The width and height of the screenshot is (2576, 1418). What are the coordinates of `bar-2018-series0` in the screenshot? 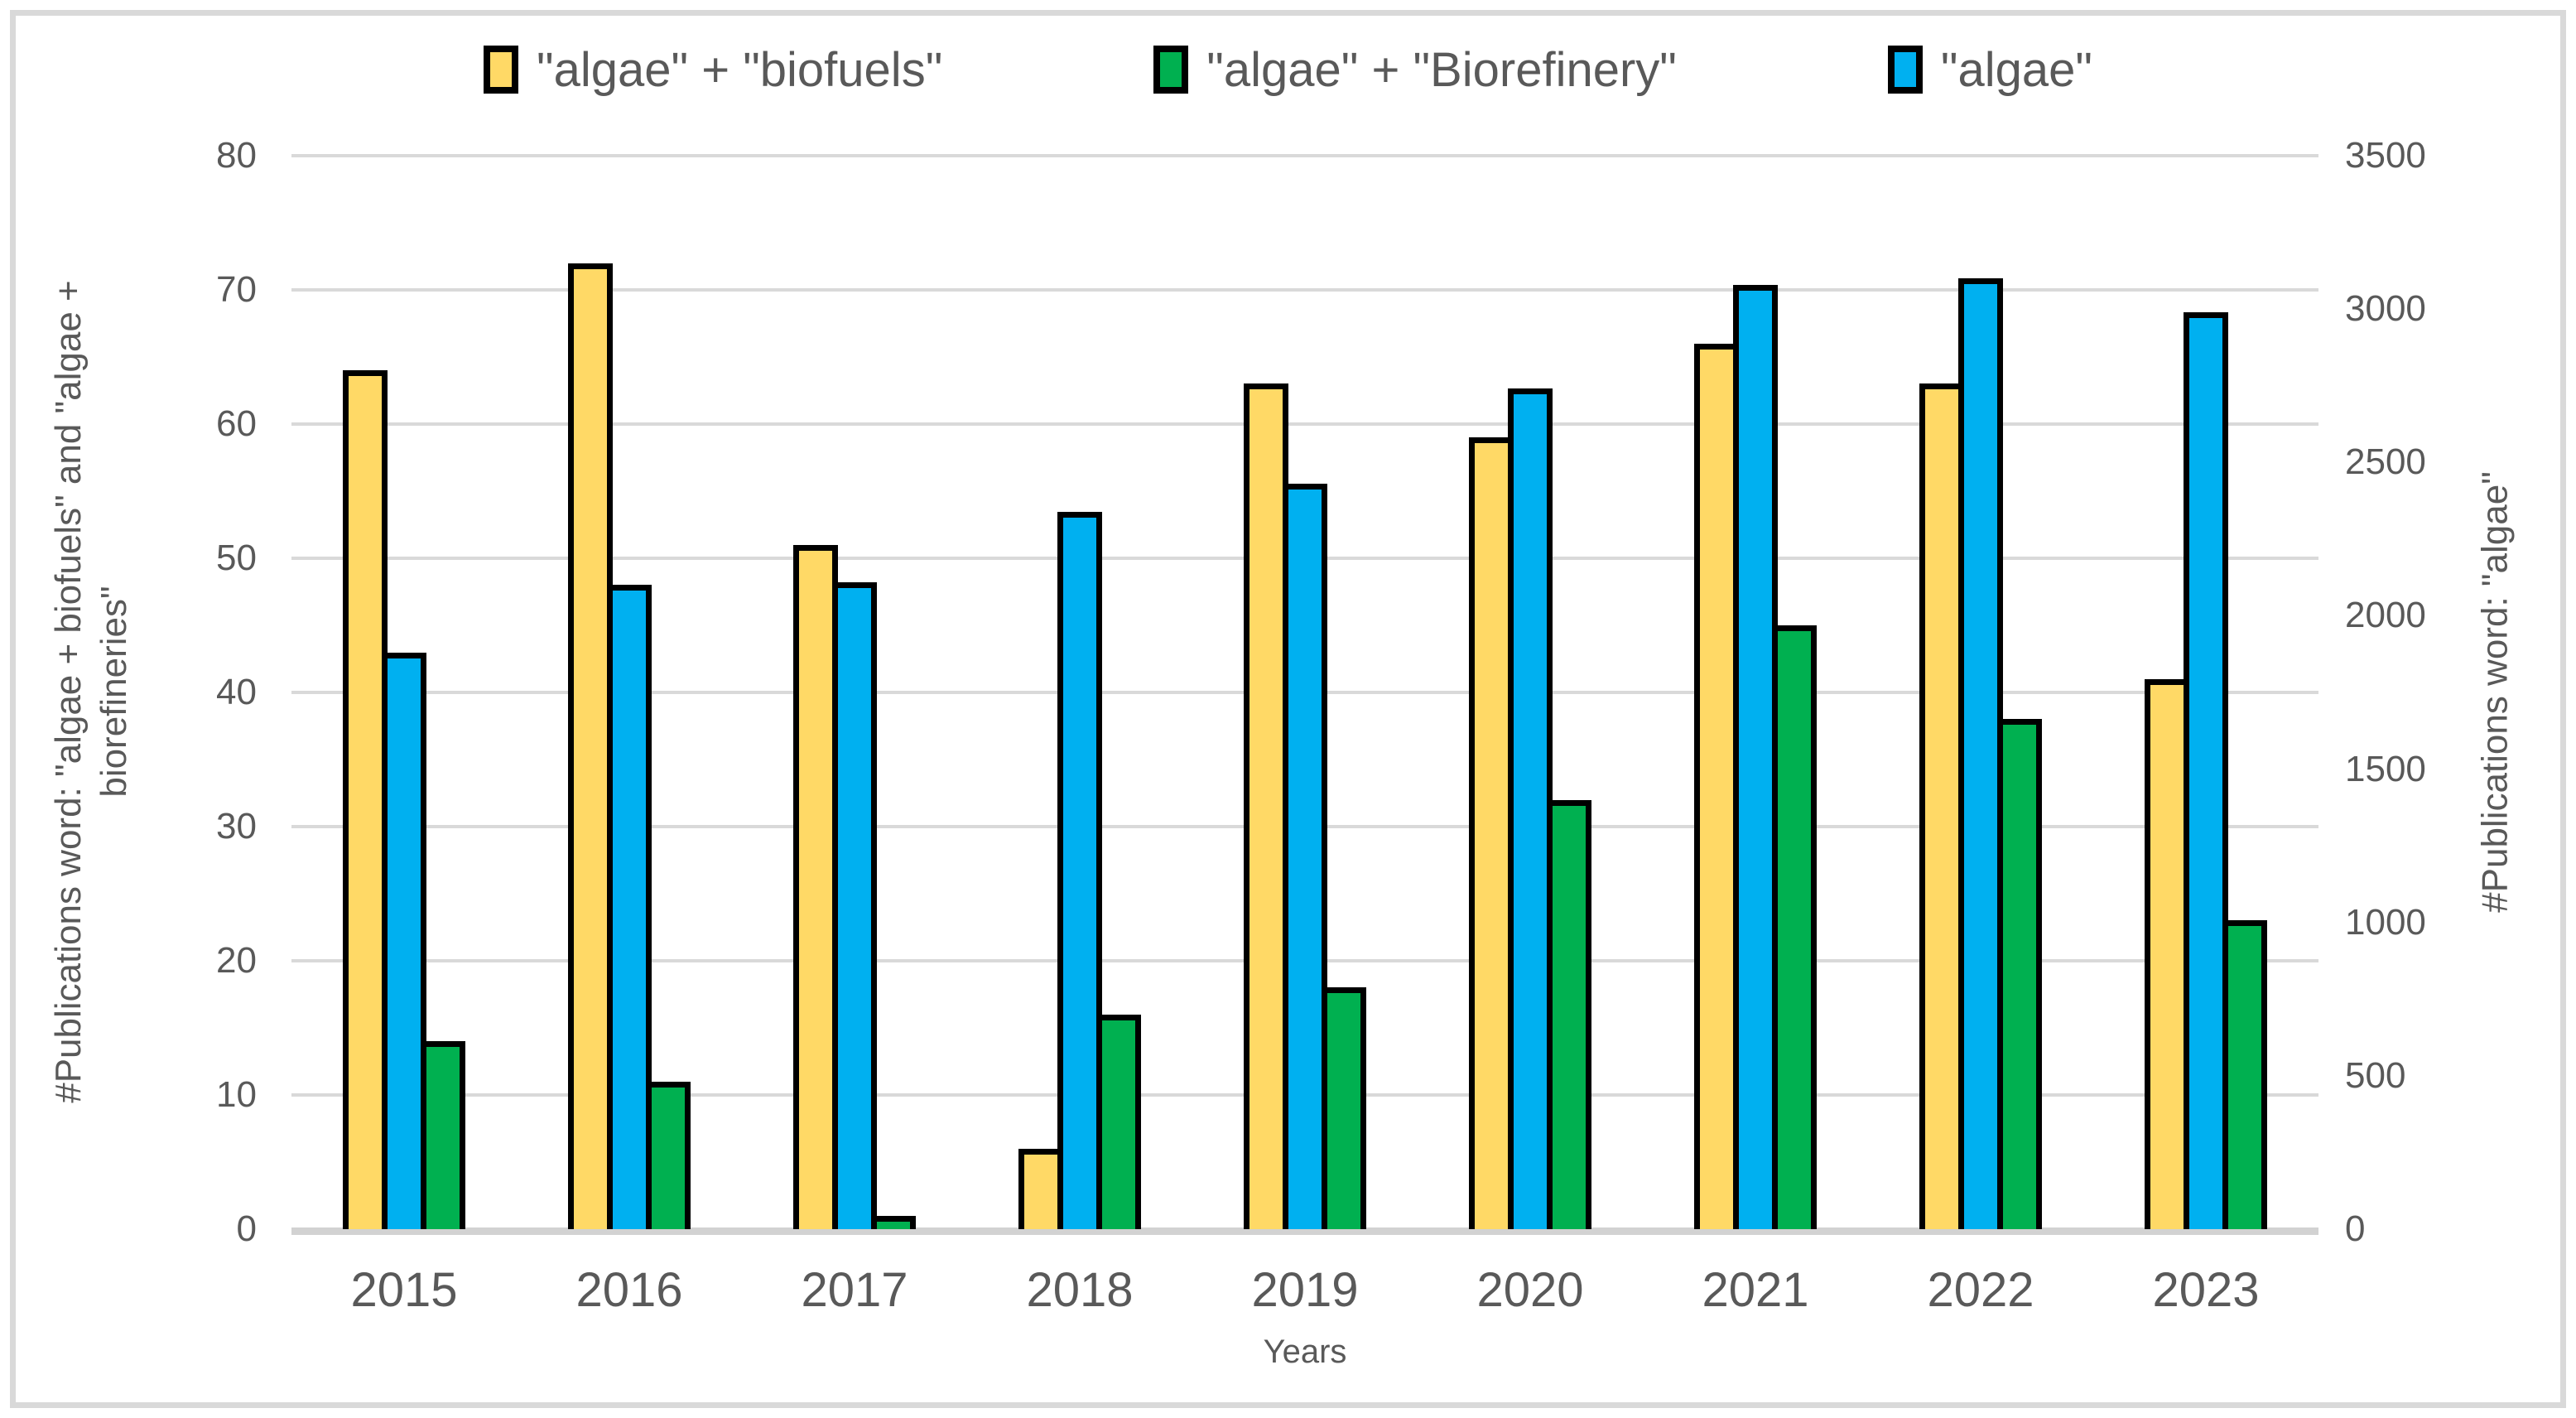 It's located at (1040, 1189).